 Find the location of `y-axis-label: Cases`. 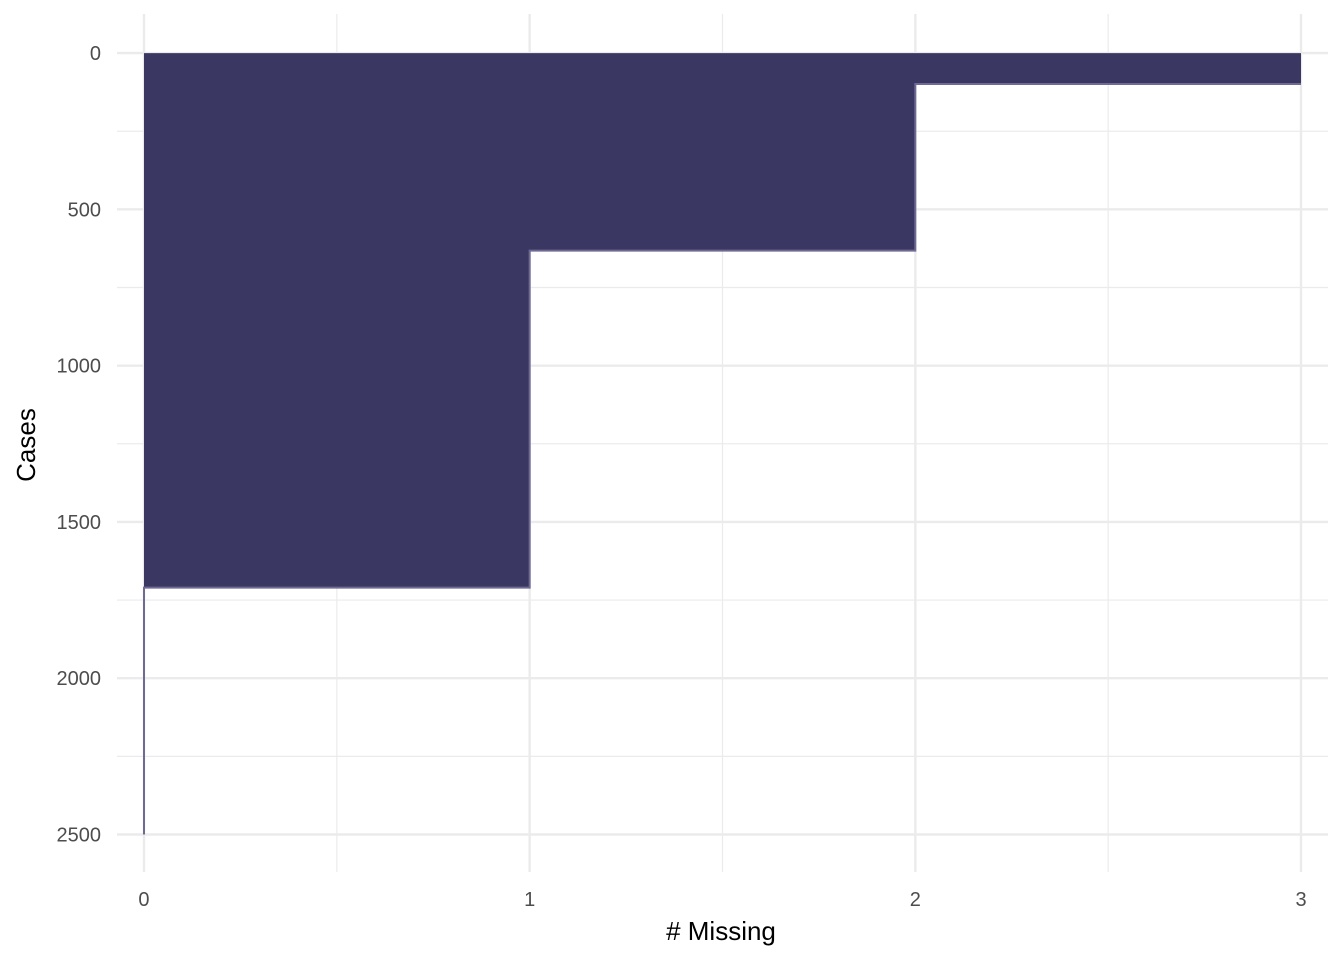

y-axis-label: Cases is located at coordinates (26, 445).